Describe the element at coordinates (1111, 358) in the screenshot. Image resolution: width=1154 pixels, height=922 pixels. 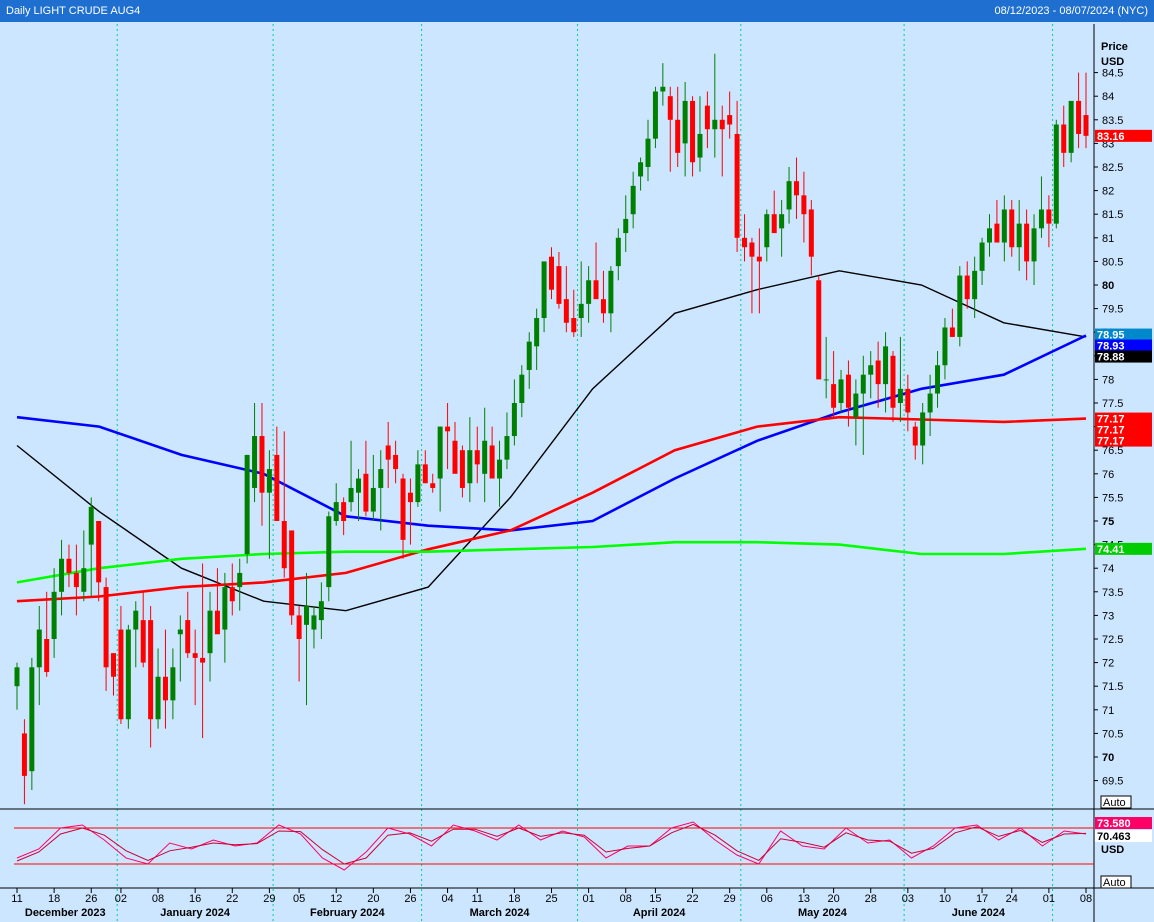
I see `price-tag-text: 78.88` at that location.